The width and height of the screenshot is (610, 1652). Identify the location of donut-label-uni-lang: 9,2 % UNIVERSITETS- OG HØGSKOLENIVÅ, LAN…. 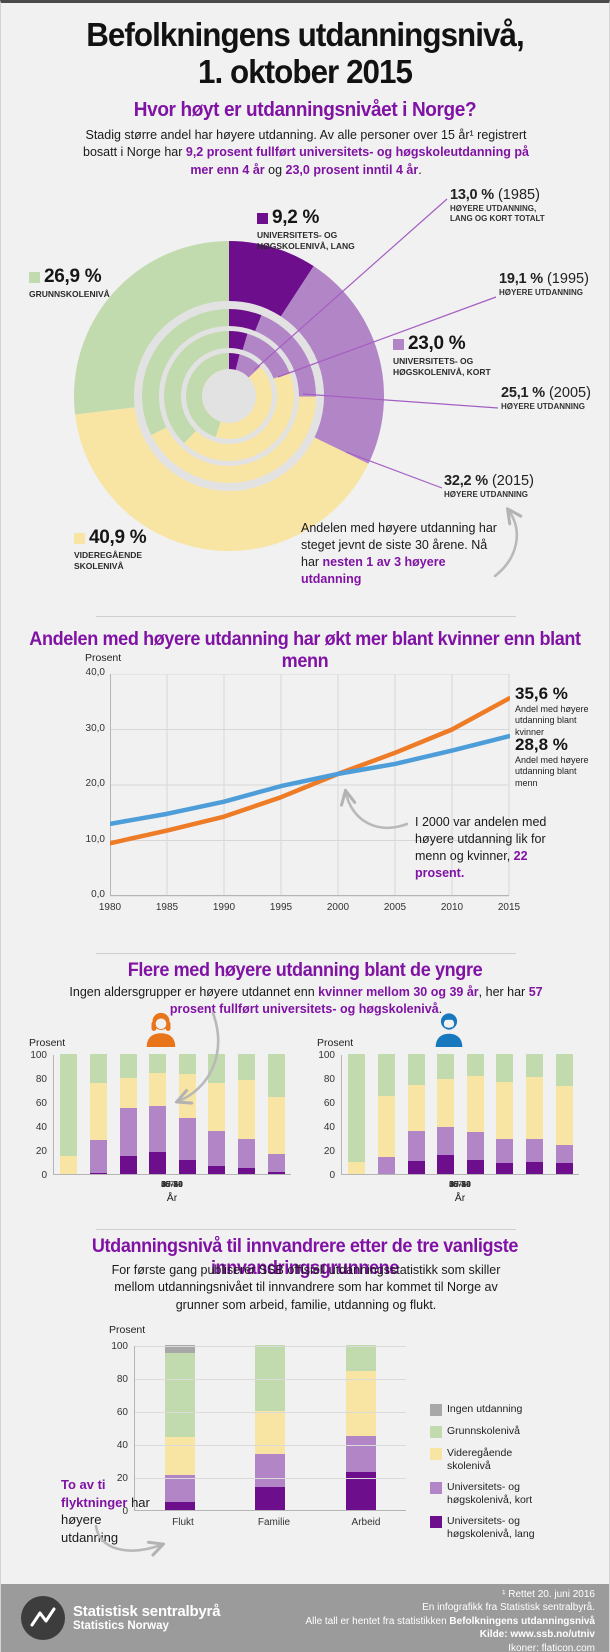
(313, 229).